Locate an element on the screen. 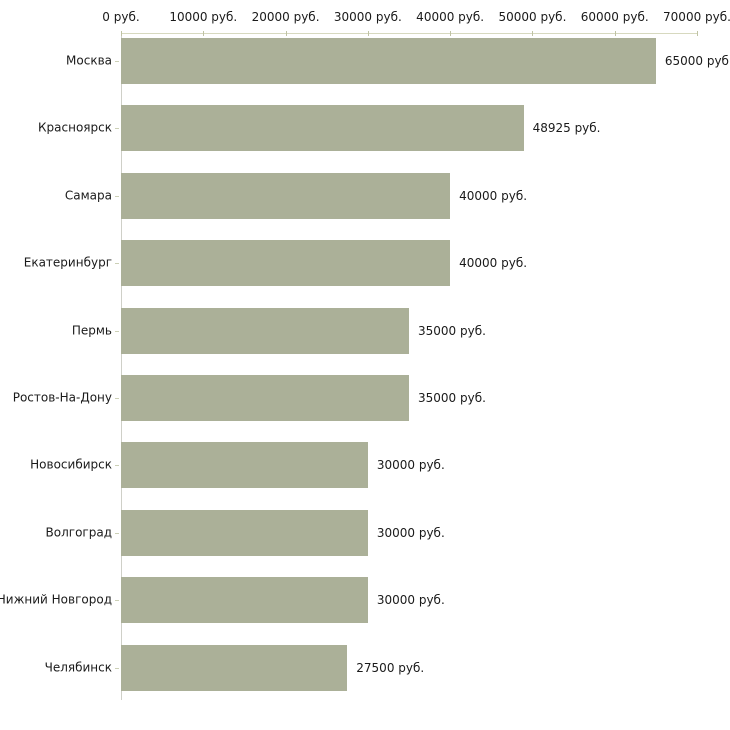 The width and height of the screenshot is (730, 730). x-tick-label: 50000 руб. is located at coordinates (532, 17).